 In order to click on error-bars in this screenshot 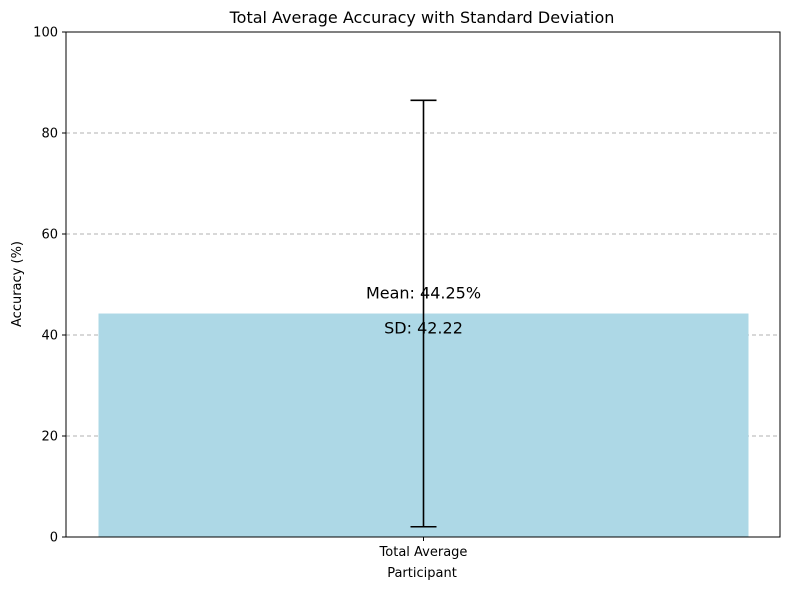, I will do `click(423, 313)`.